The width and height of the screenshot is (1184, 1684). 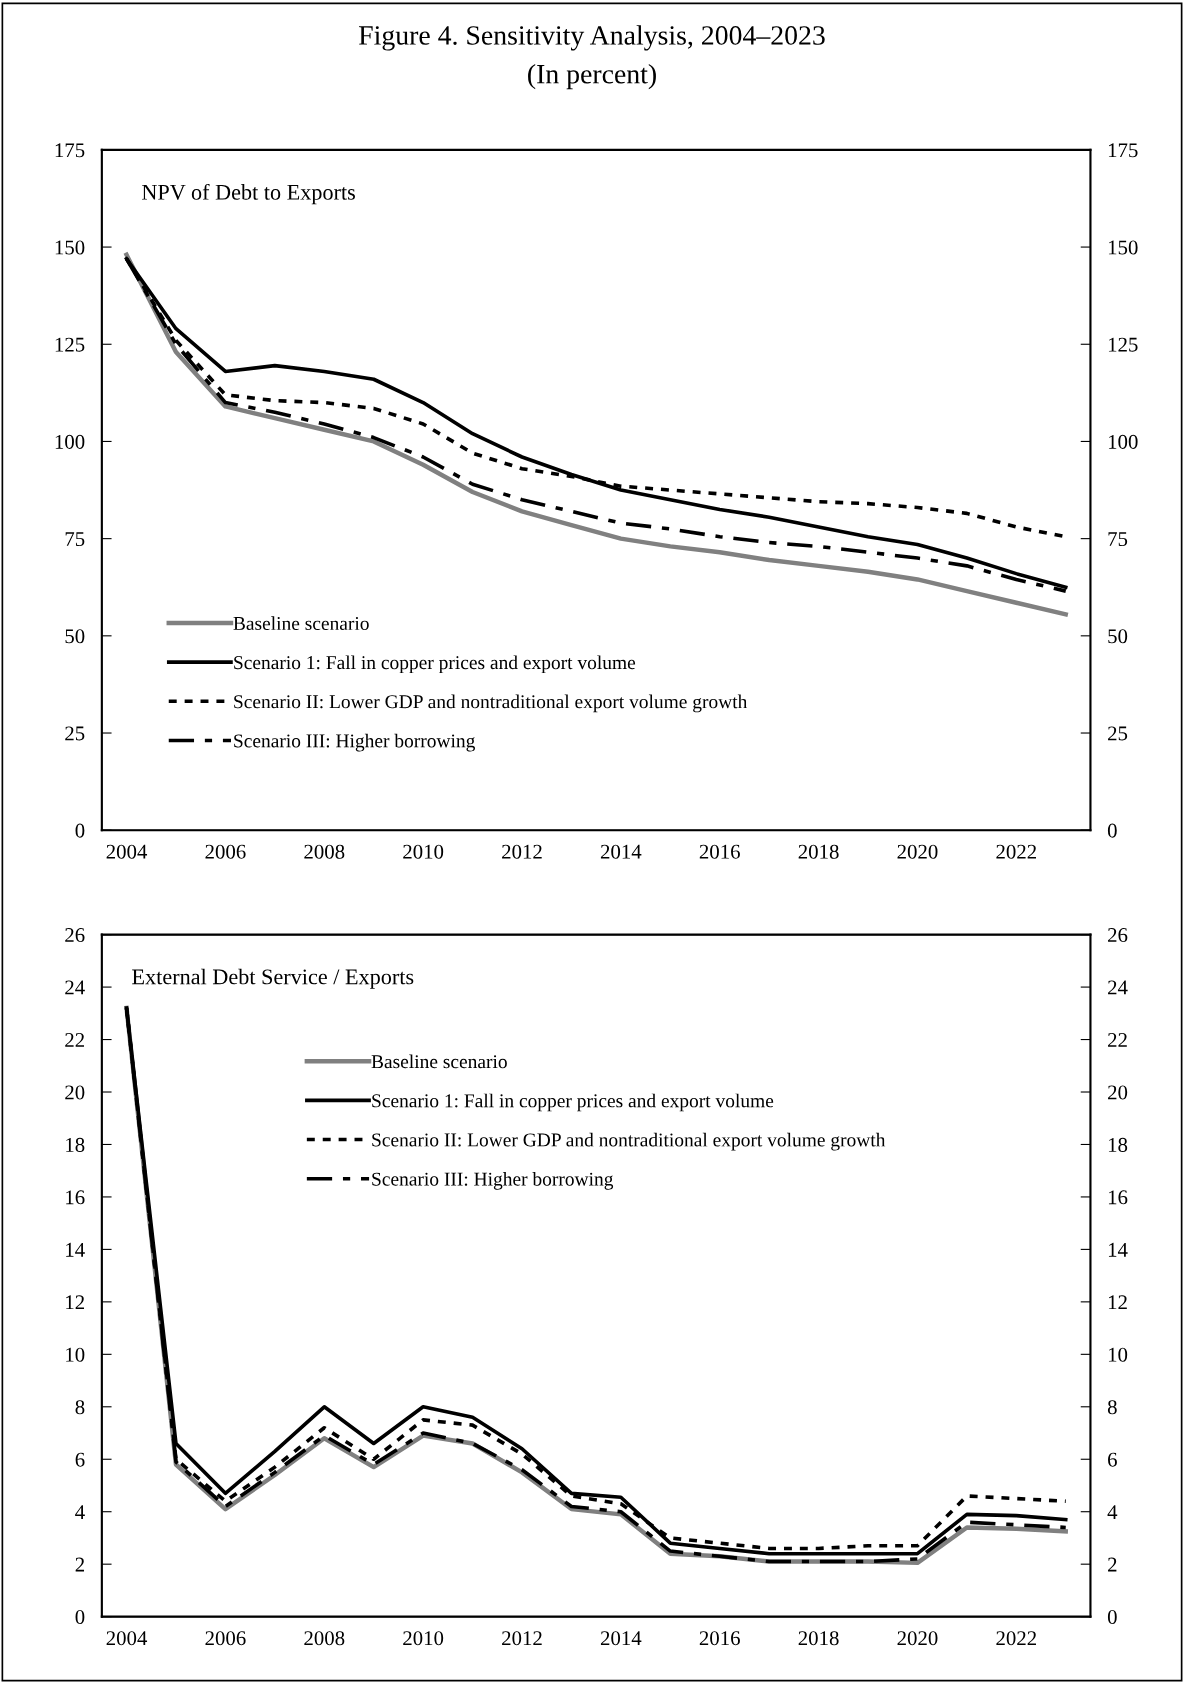 What do you see at coordinates (592, 76) in the screenshot?
I see `chart-subtitle: (In percent)` at bounding box center [592, 76].